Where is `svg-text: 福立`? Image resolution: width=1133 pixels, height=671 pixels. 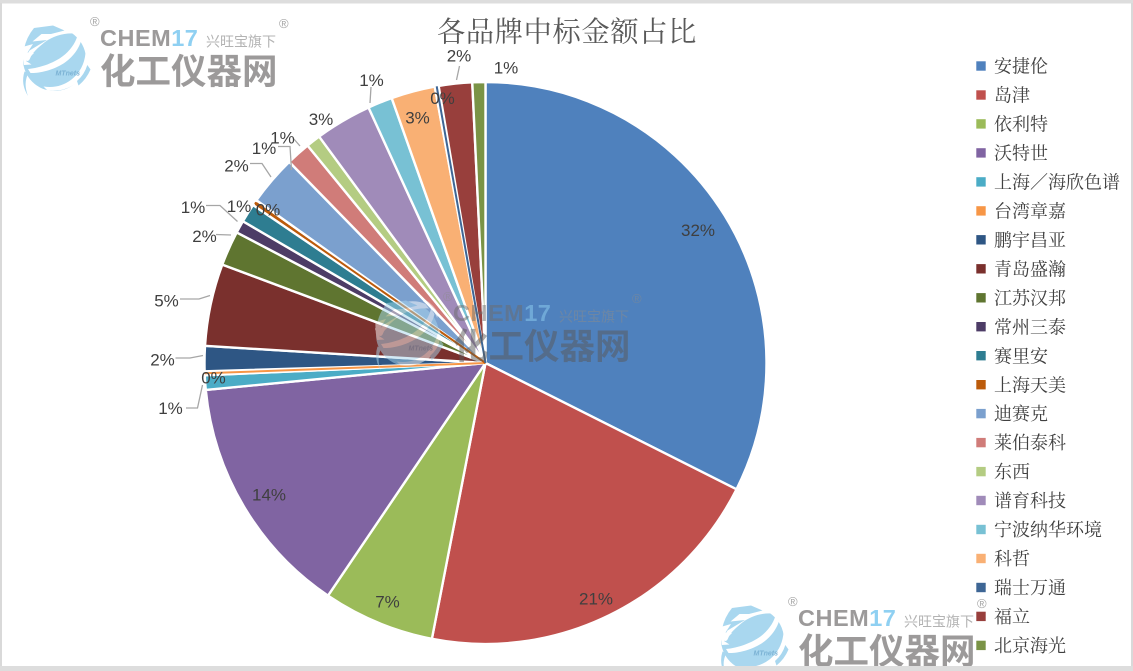
svg-text: 福立 is located at coordinates (1012, 616).